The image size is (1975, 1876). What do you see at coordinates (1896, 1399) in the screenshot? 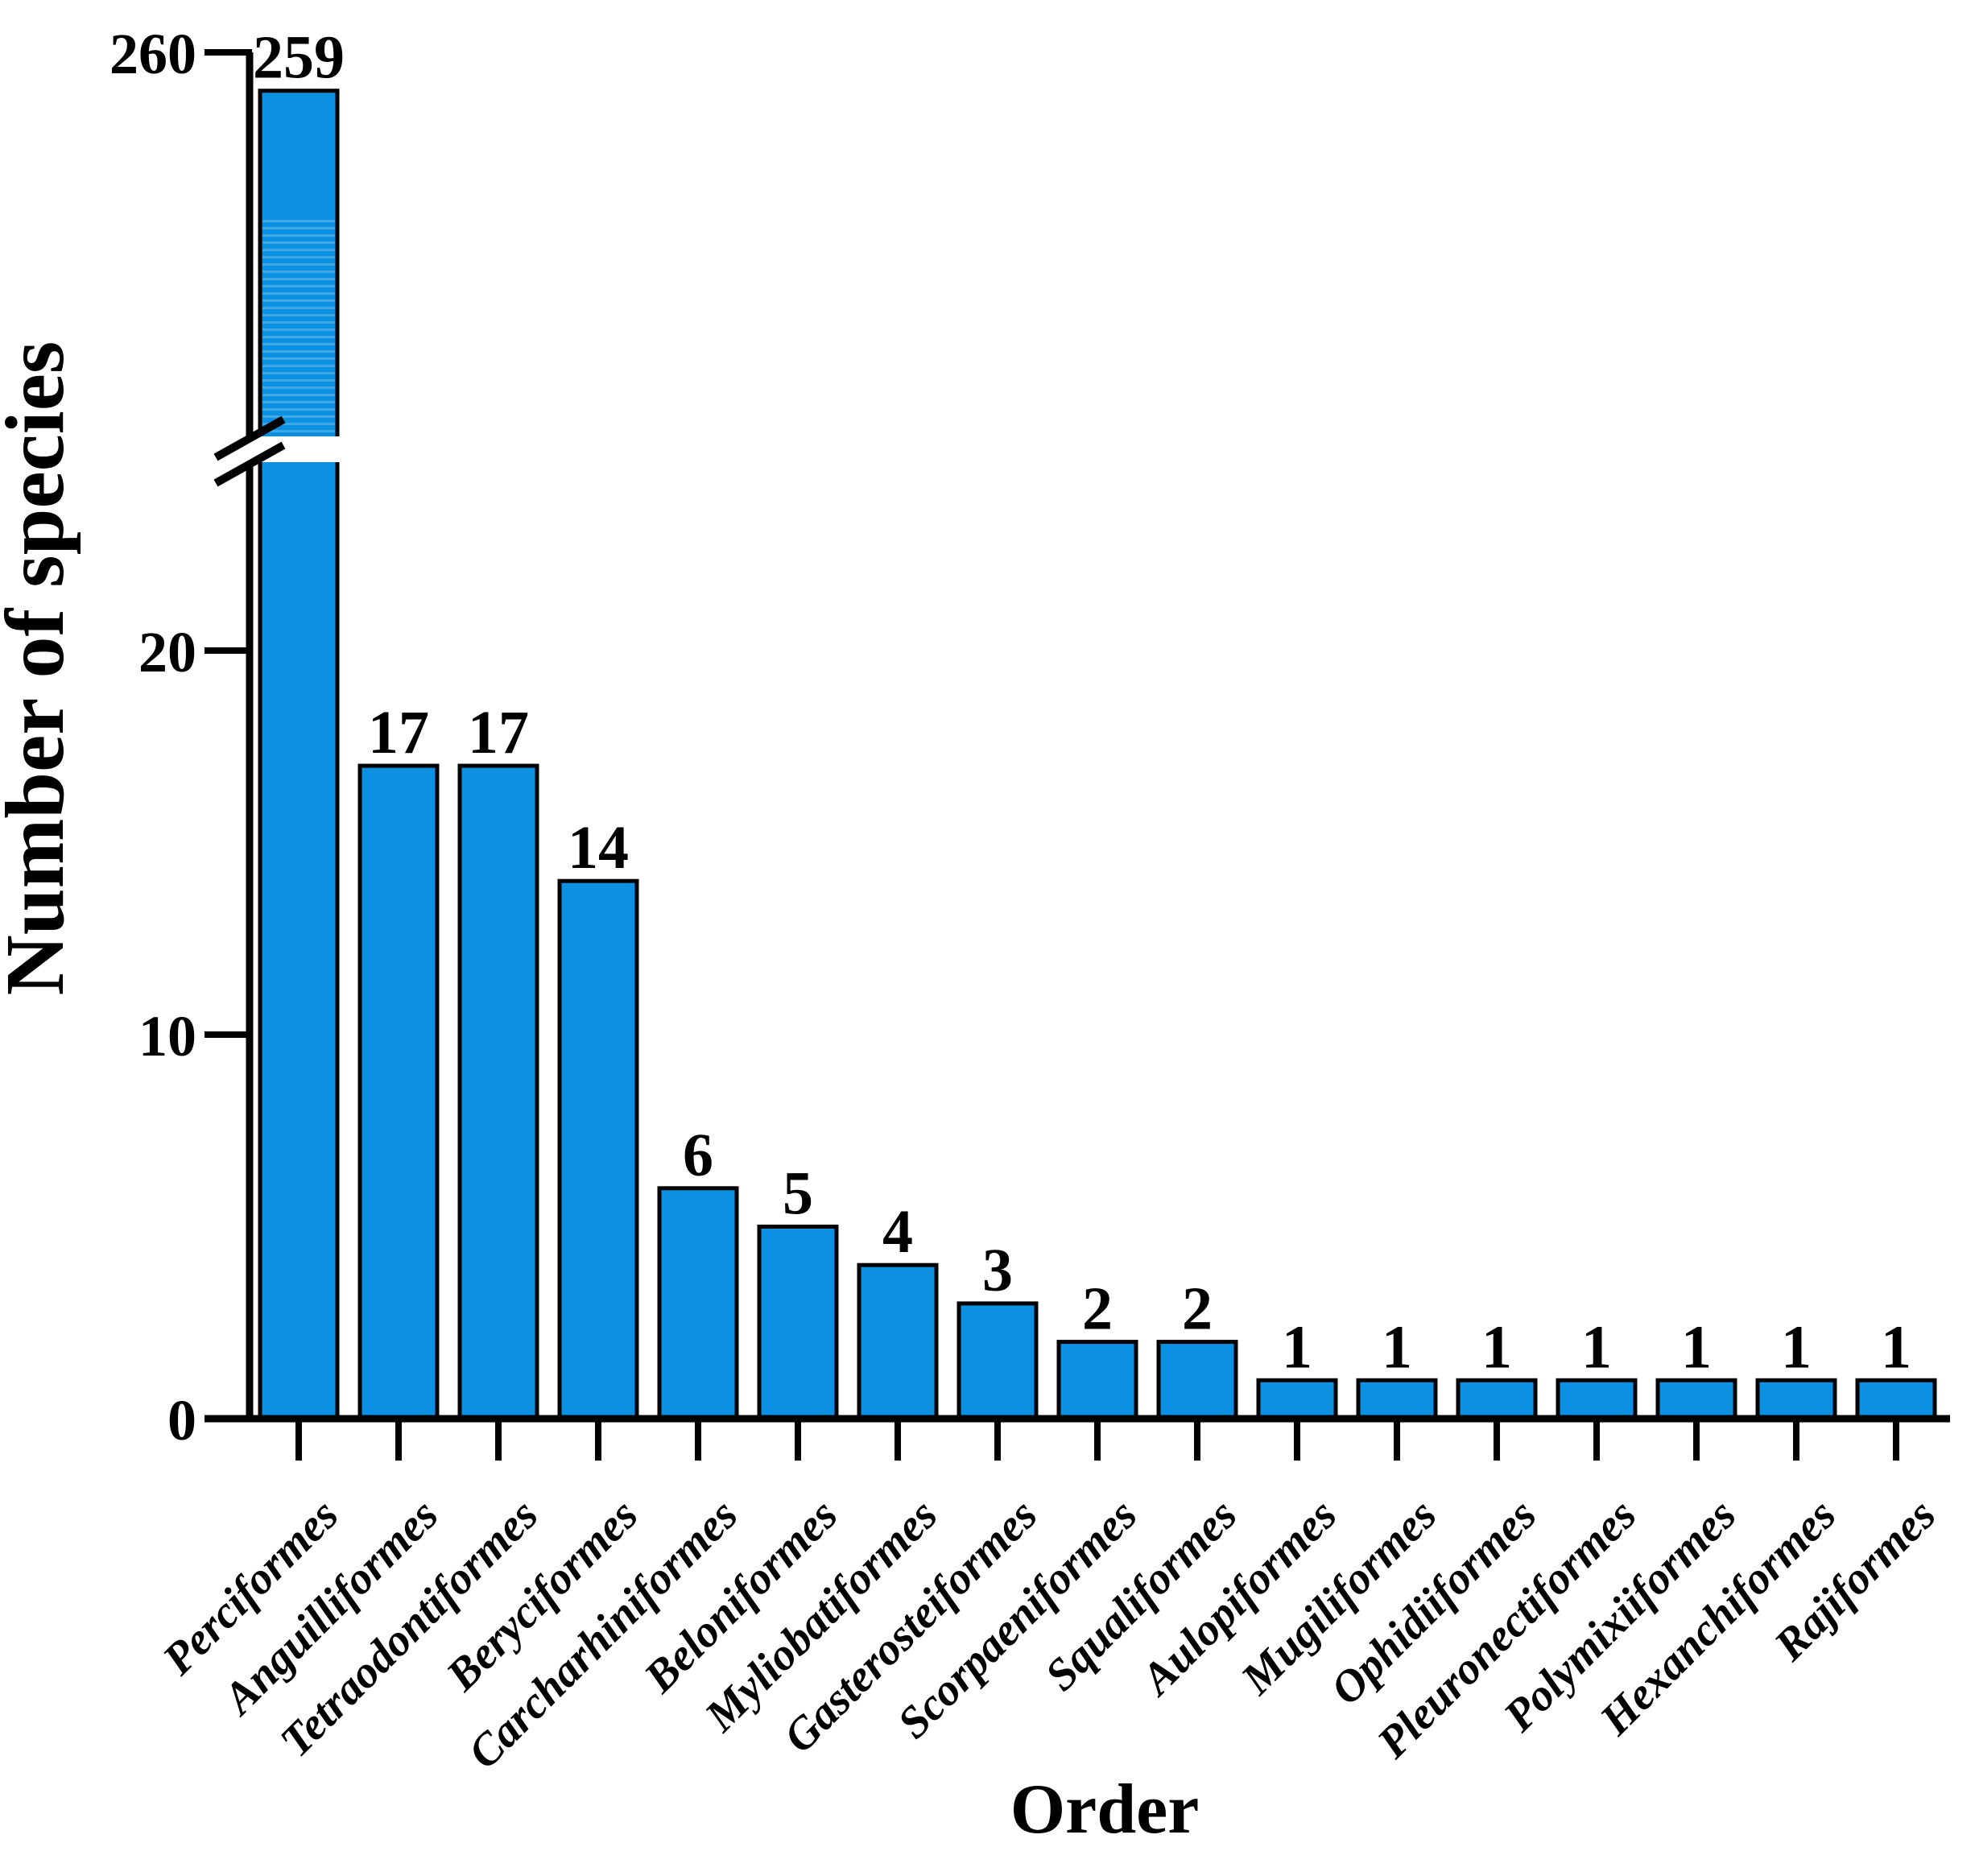
I see `bar-rajiformes` at bounding box center [1896, 1399].